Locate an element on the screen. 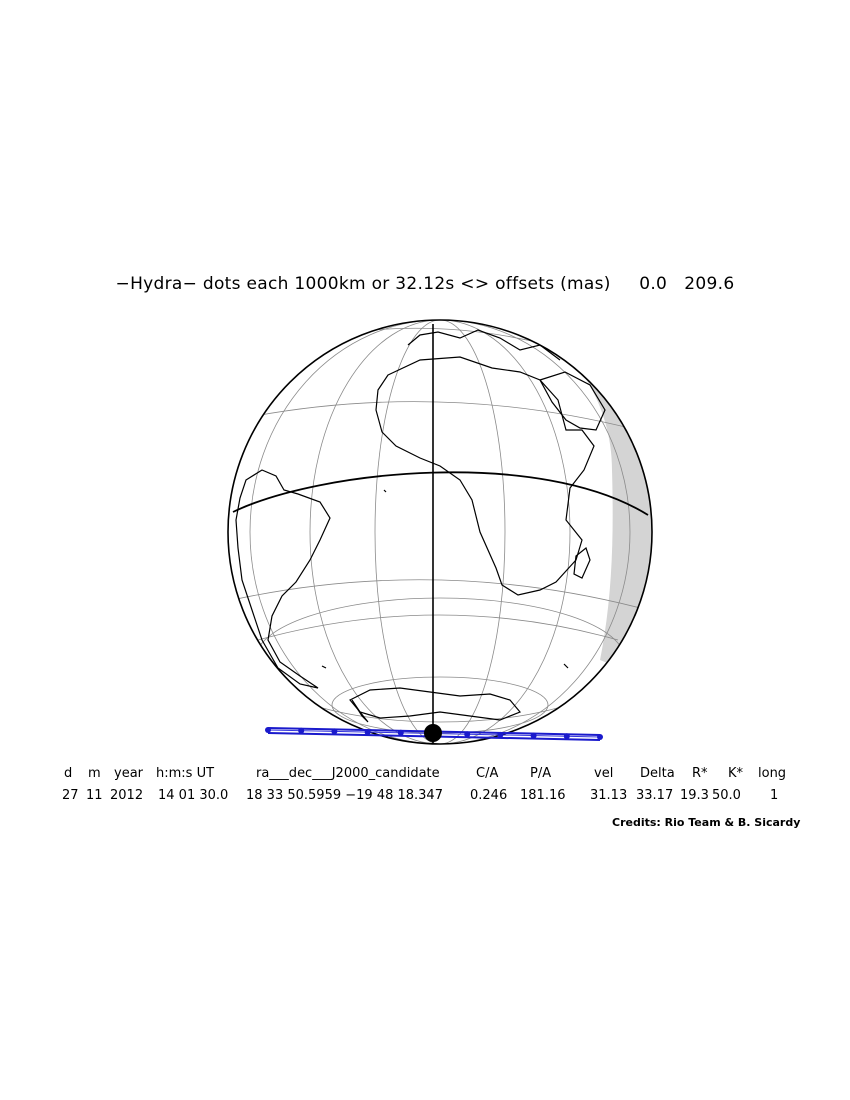  table-cell: 181.16 is located at coordinates (543, 795).